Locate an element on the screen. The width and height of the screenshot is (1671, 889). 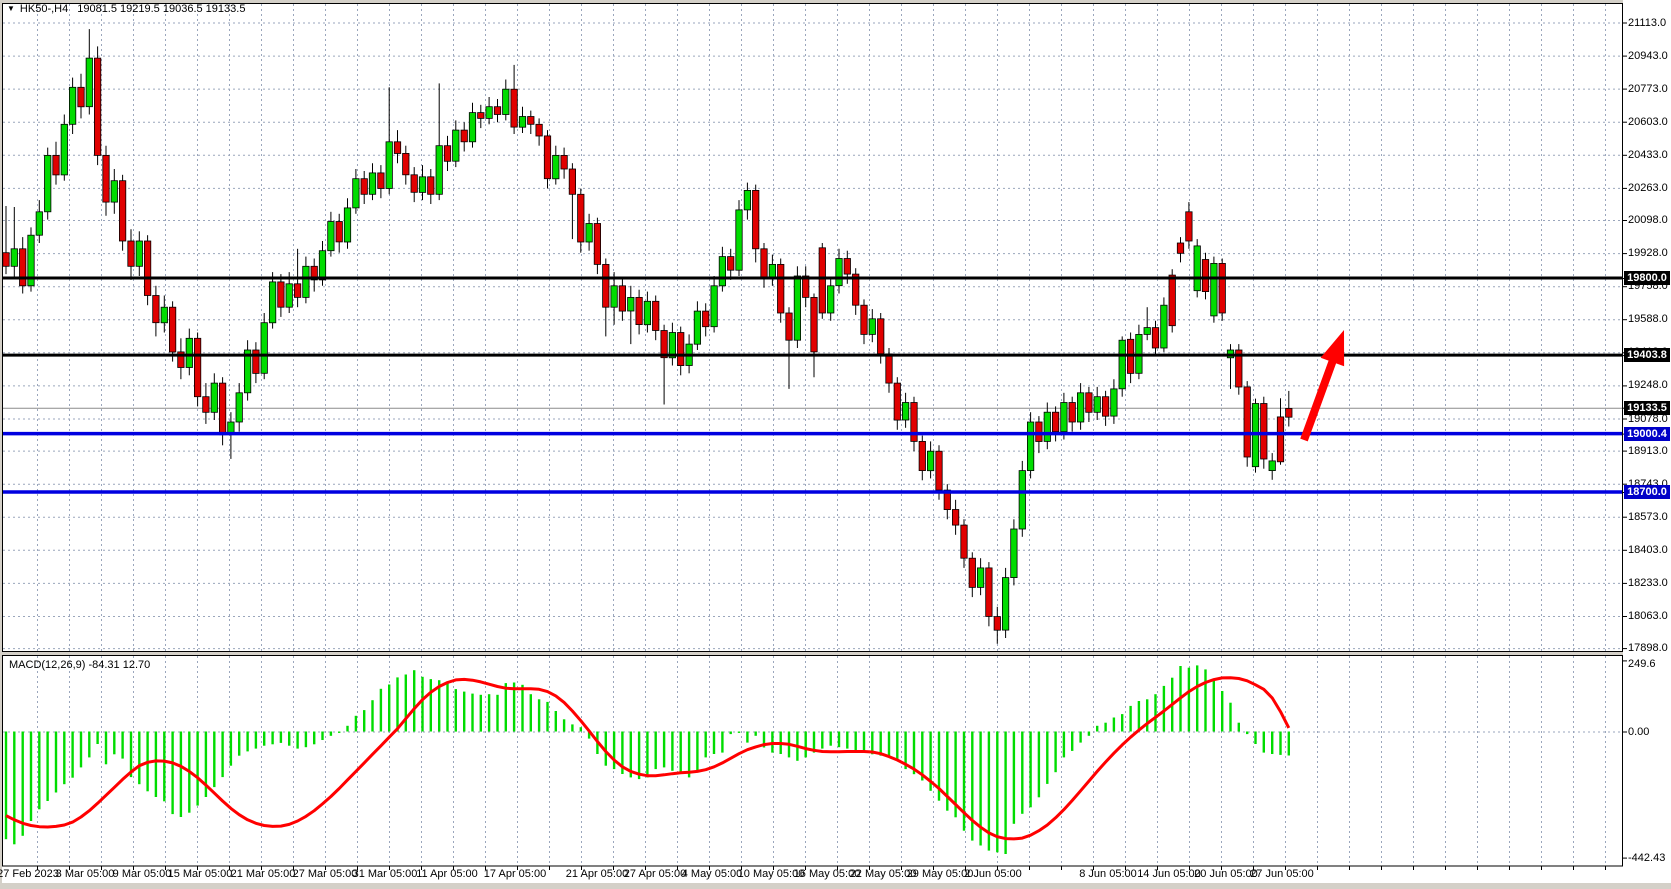
trend-arrow is located at coordinates (1322, 386).